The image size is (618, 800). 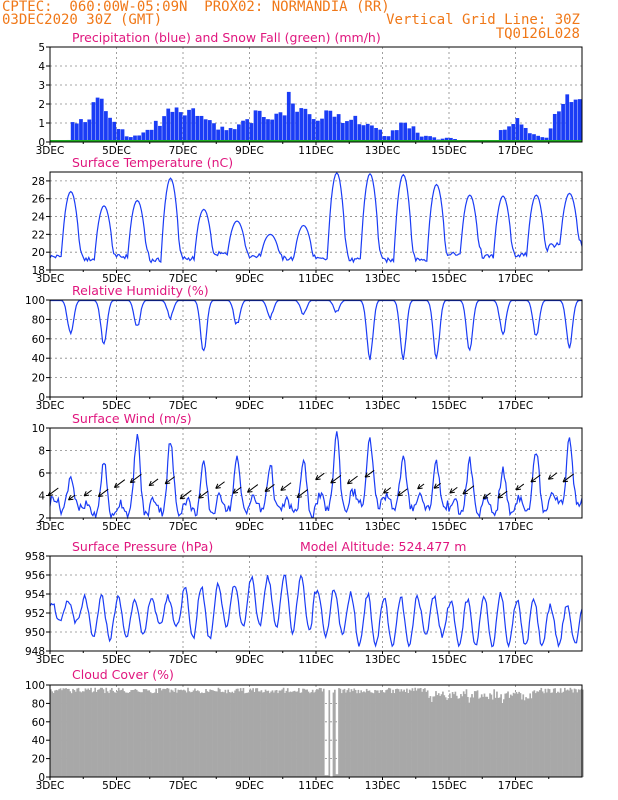 What do you see at coordinates (448, 786) in the screenshot?
I see `cloud-xtick-label: 15DEC` at bounding box center [448, 786].